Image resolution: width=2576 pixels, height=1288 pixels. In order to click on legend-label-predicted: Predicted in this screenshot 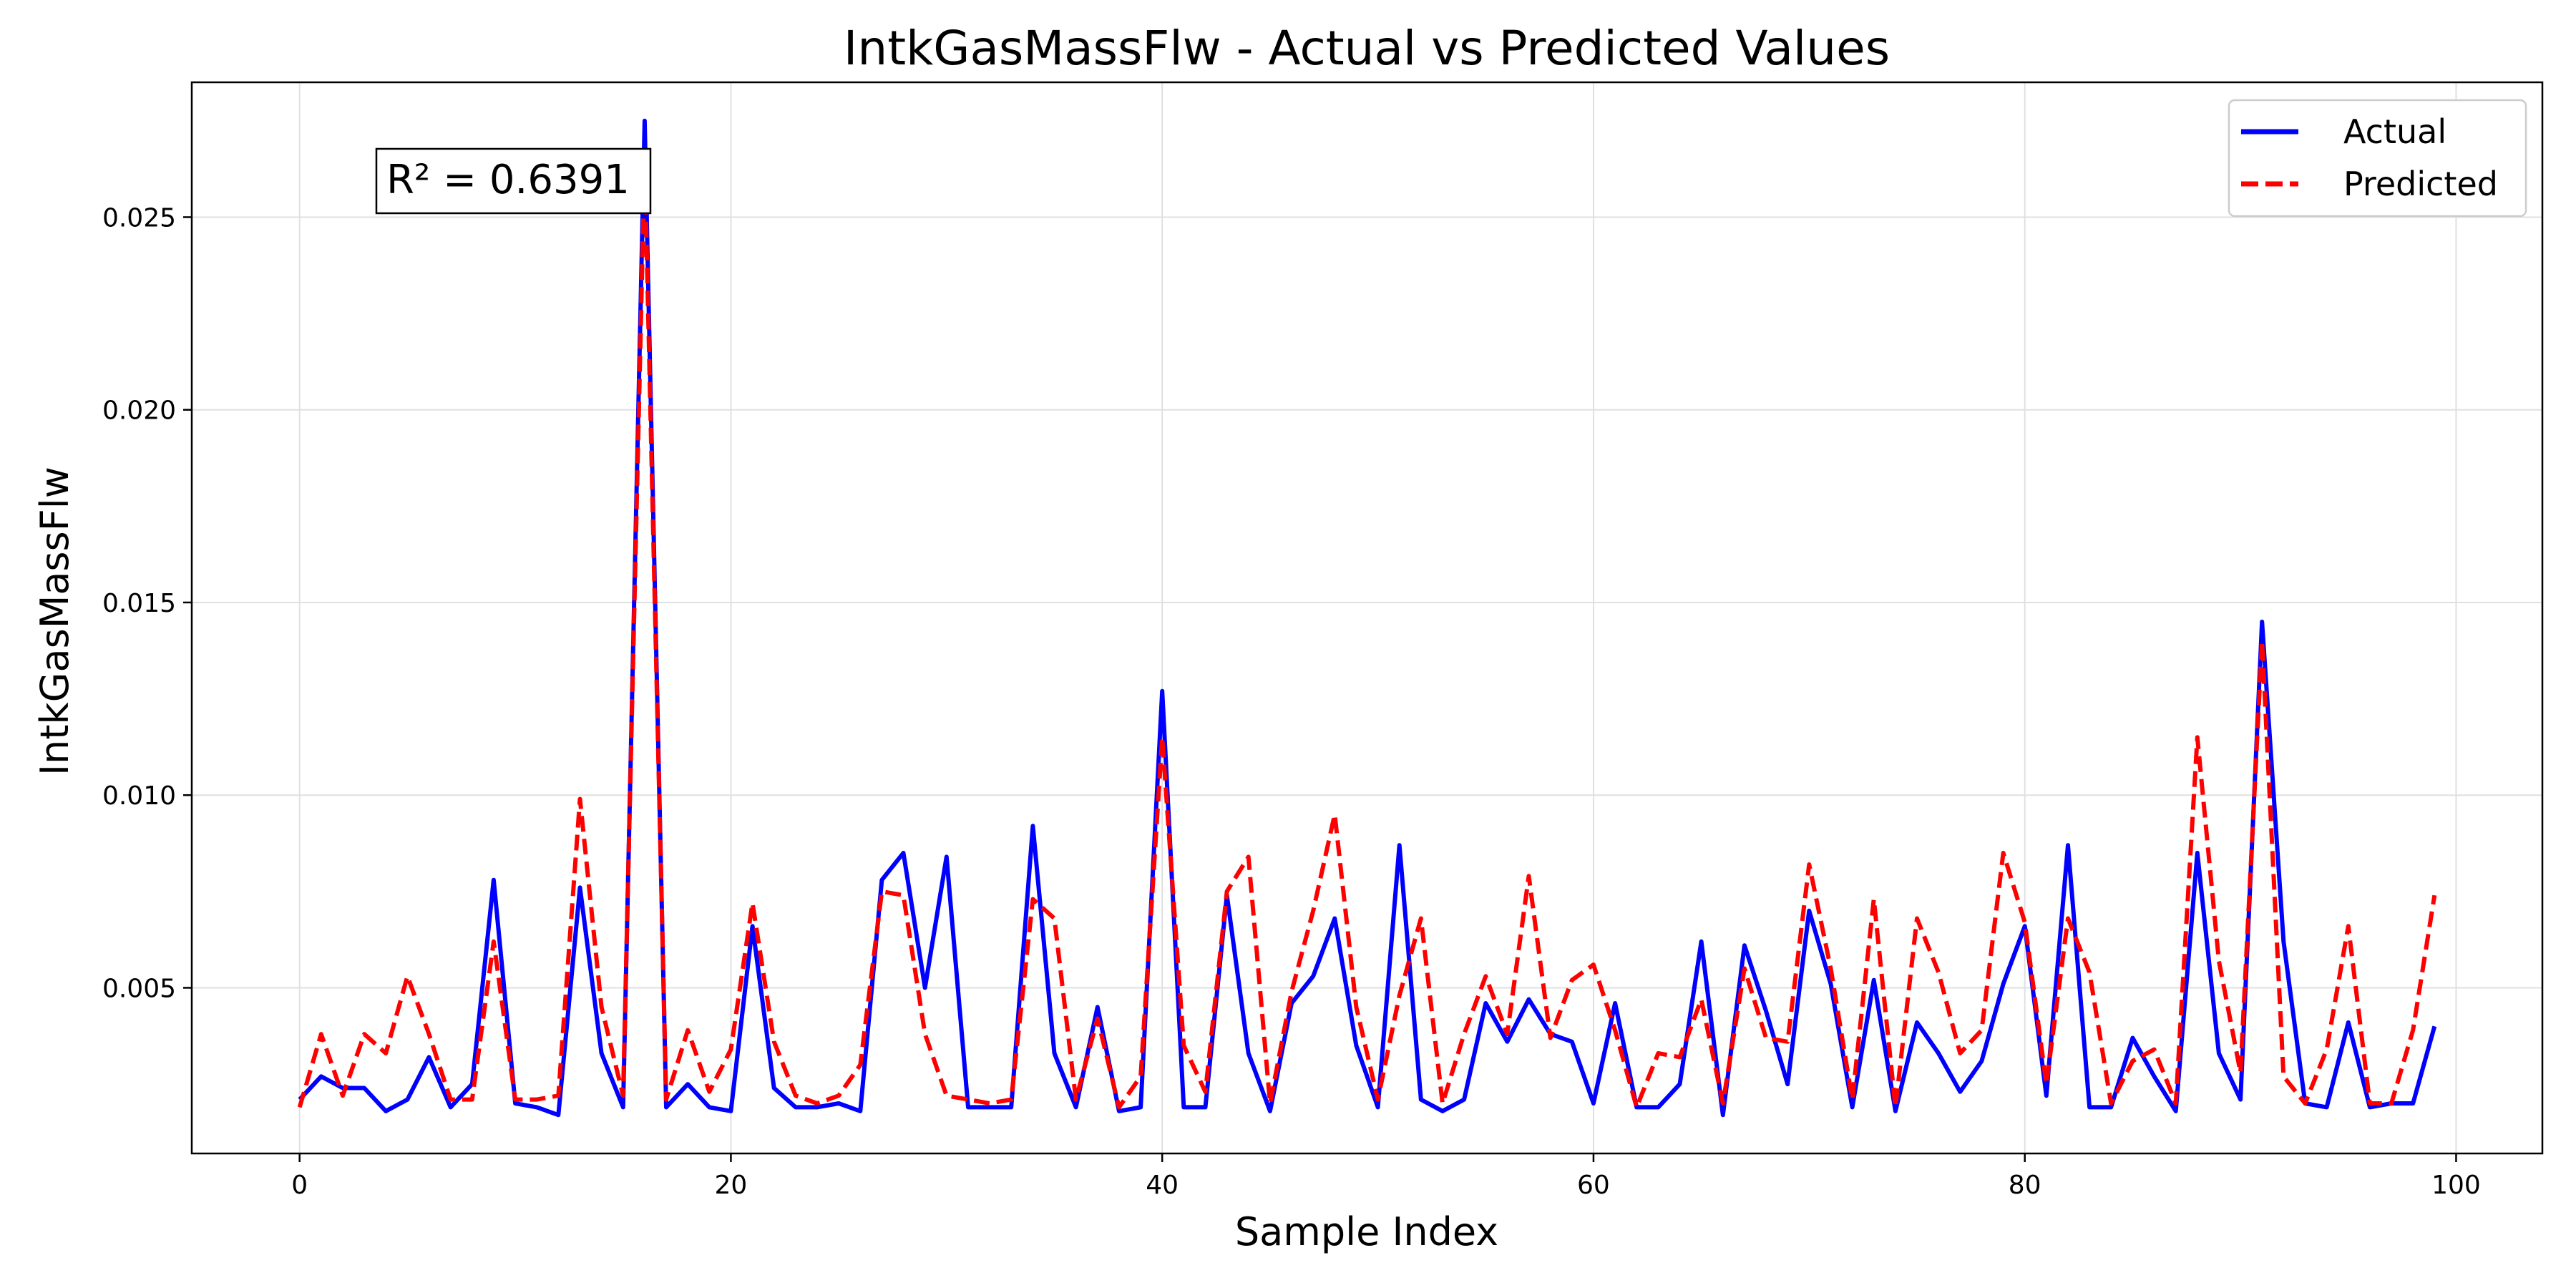, I will do `click(2420, 184)`.